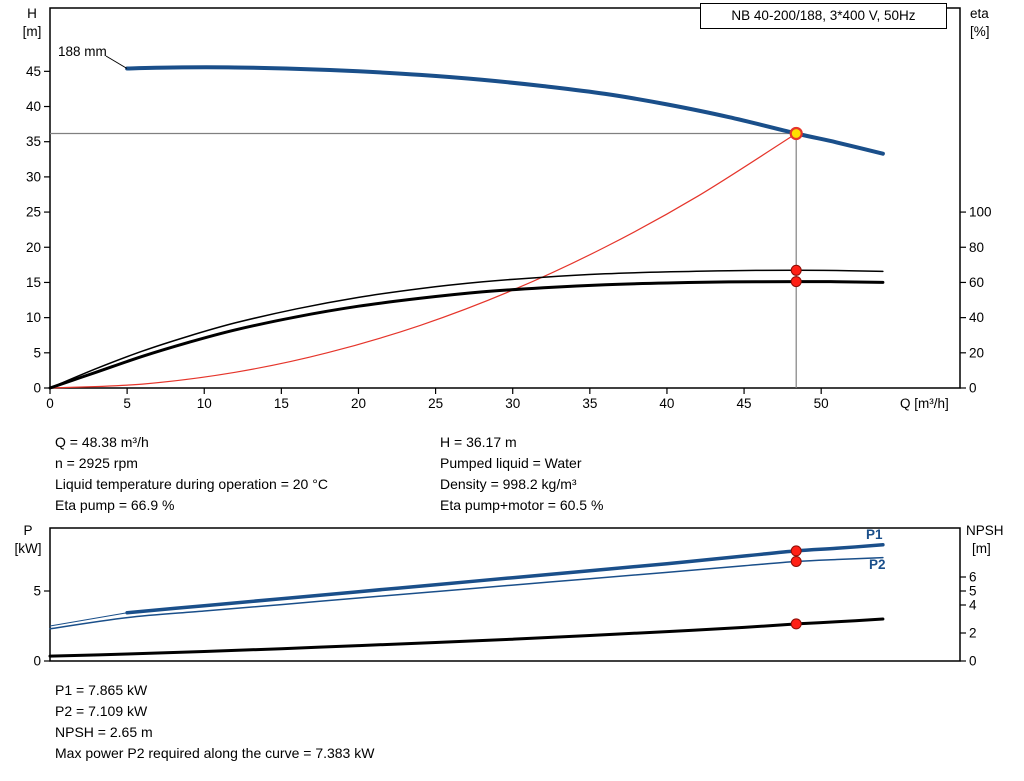  What do you see at coordinates (976, 317) in the screenshot?
I see `y-right-tick-label: 40` at bounding box center [976, 317].